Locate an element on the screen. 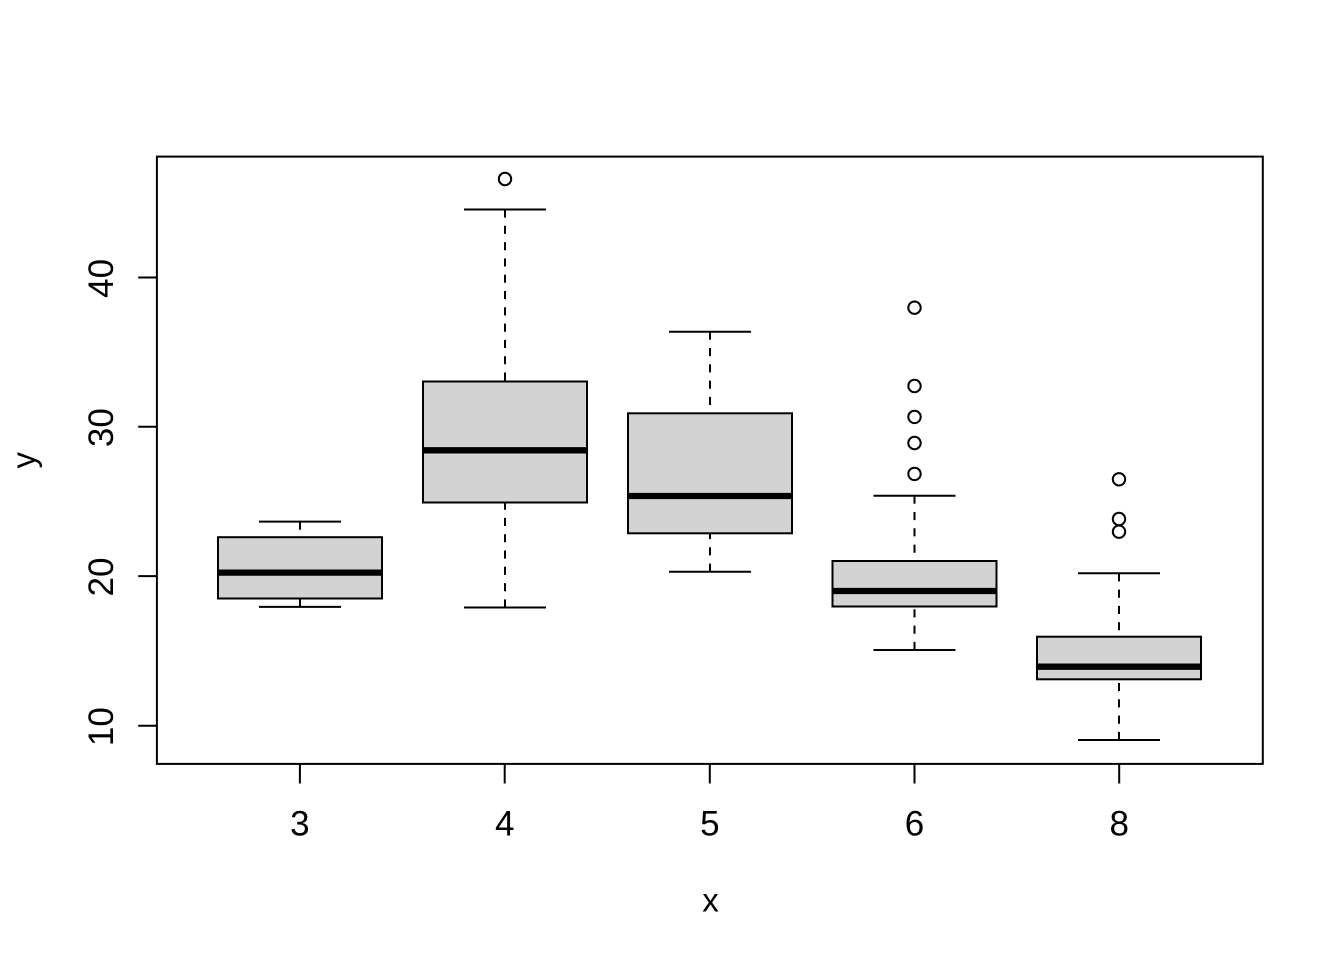 The width and height of the screenshot is (1344, 960). svg-text: 8 is located at coordinates (1118, 823).